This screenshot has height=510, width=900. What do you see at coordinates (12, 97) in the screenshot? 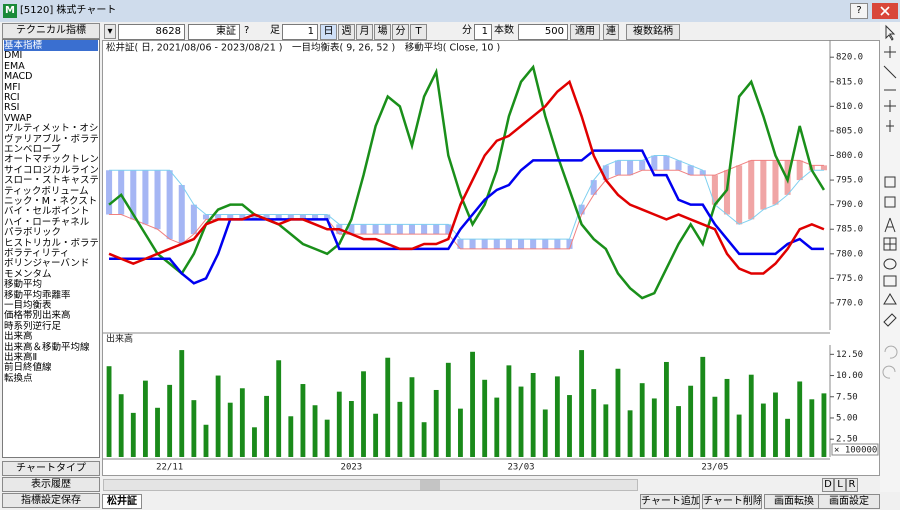
I see `indicator-item: RCI` at bounding box center [12, 97].